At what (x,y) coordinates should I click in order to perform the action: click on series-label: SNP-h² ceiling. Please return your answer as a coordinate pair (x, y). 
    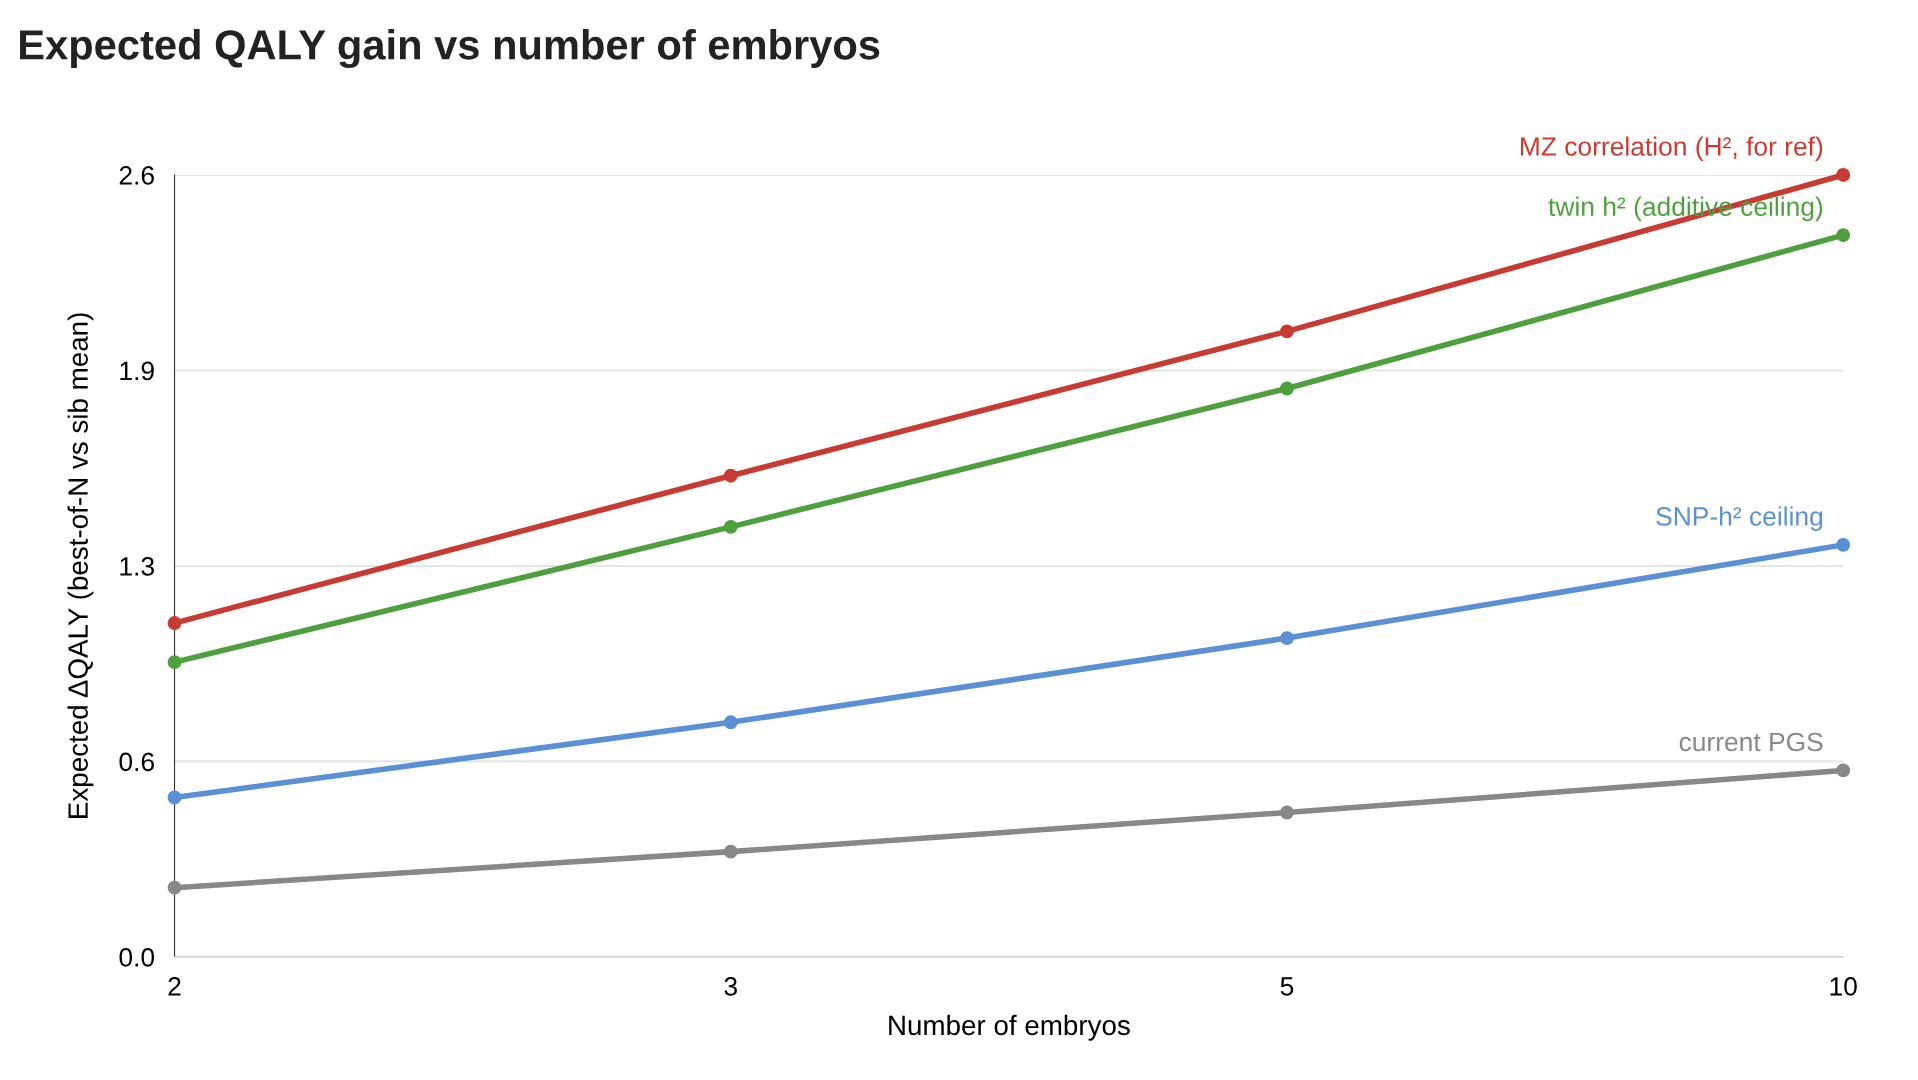
    Looking at the image, I should click on (1739, 518).